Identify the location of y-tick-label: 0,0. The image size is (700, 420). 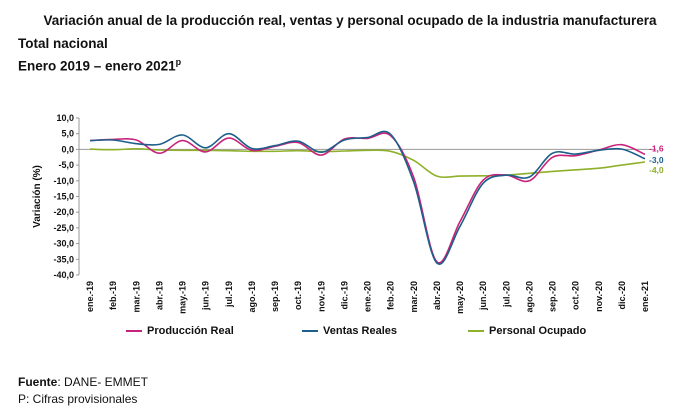
(67, 149).